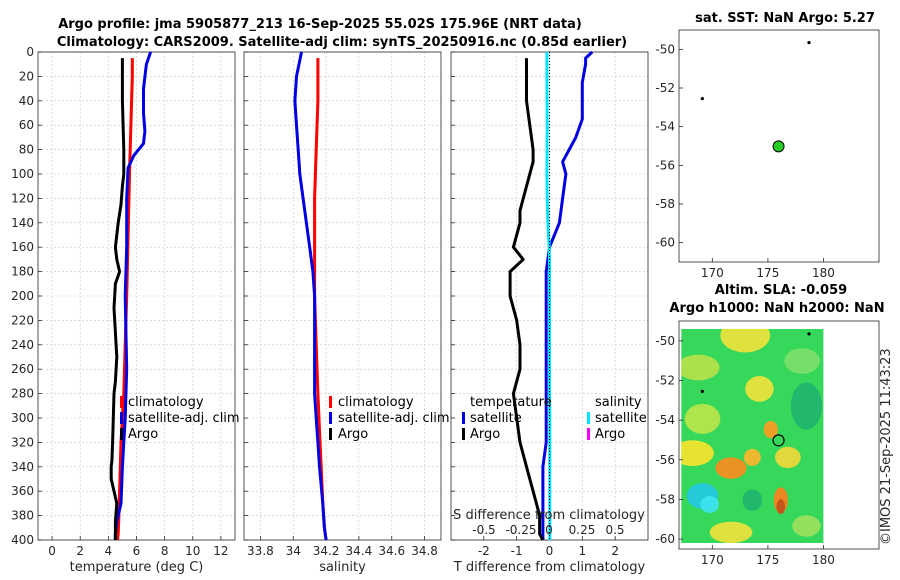 This screenshot has width=900, height=580. What do you see at coordinates (778, 440) in the screenshot?
I see `argo-point` at bounding box center [778, 440].